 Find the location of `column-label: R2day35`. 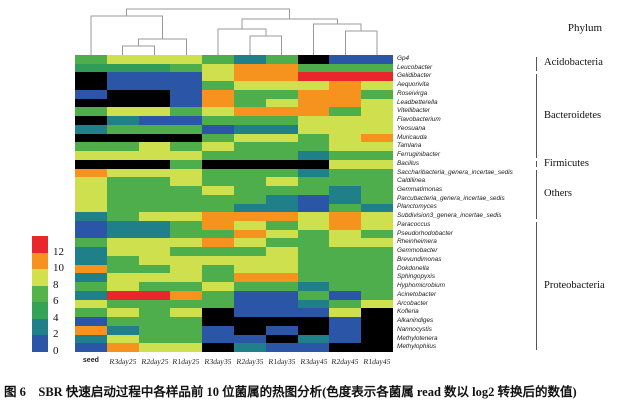

column-label: R2day35 is located at coordinates (249, 361).